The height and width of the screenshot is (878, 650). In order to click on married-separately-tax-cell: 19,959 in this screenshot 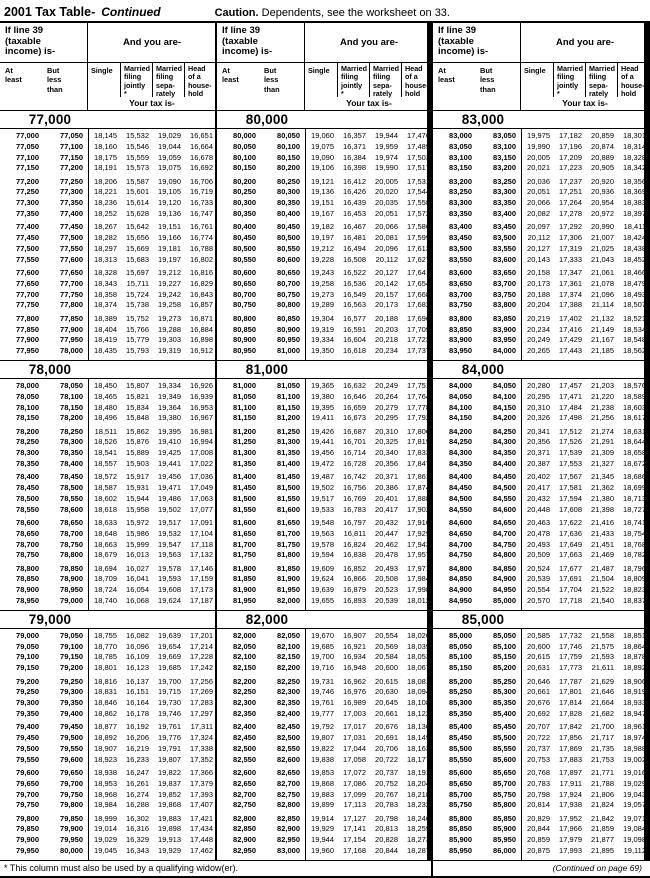, I will do `click(386, 146)`.